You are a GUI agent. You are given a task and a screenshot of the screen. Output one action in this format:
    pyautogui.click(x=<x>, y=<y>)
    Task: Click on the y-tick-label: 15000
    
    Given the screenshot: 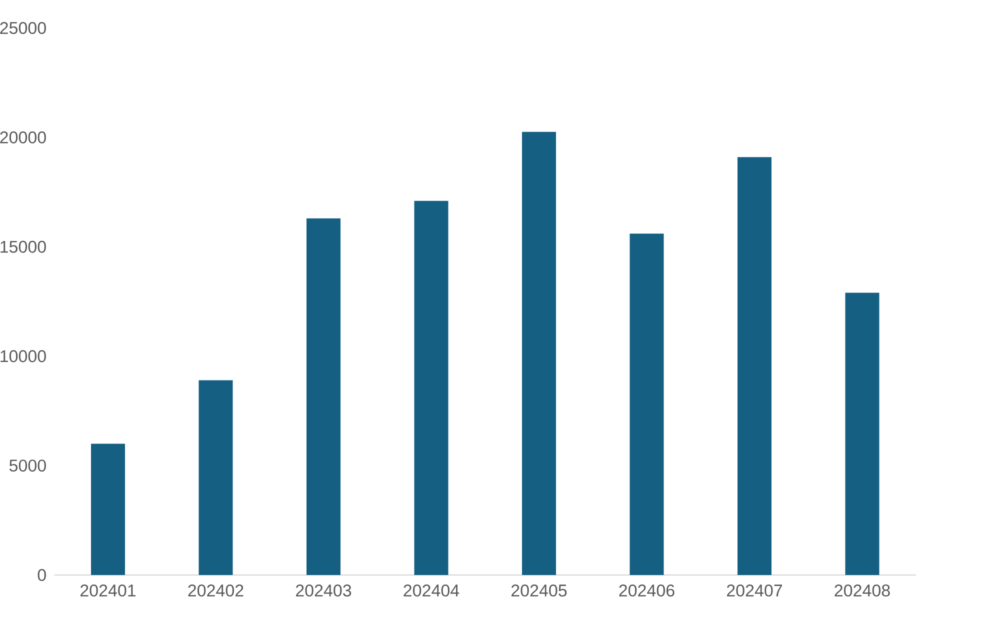 What is the action you would take?
    pyautogui.click(x=23, y=246)
    